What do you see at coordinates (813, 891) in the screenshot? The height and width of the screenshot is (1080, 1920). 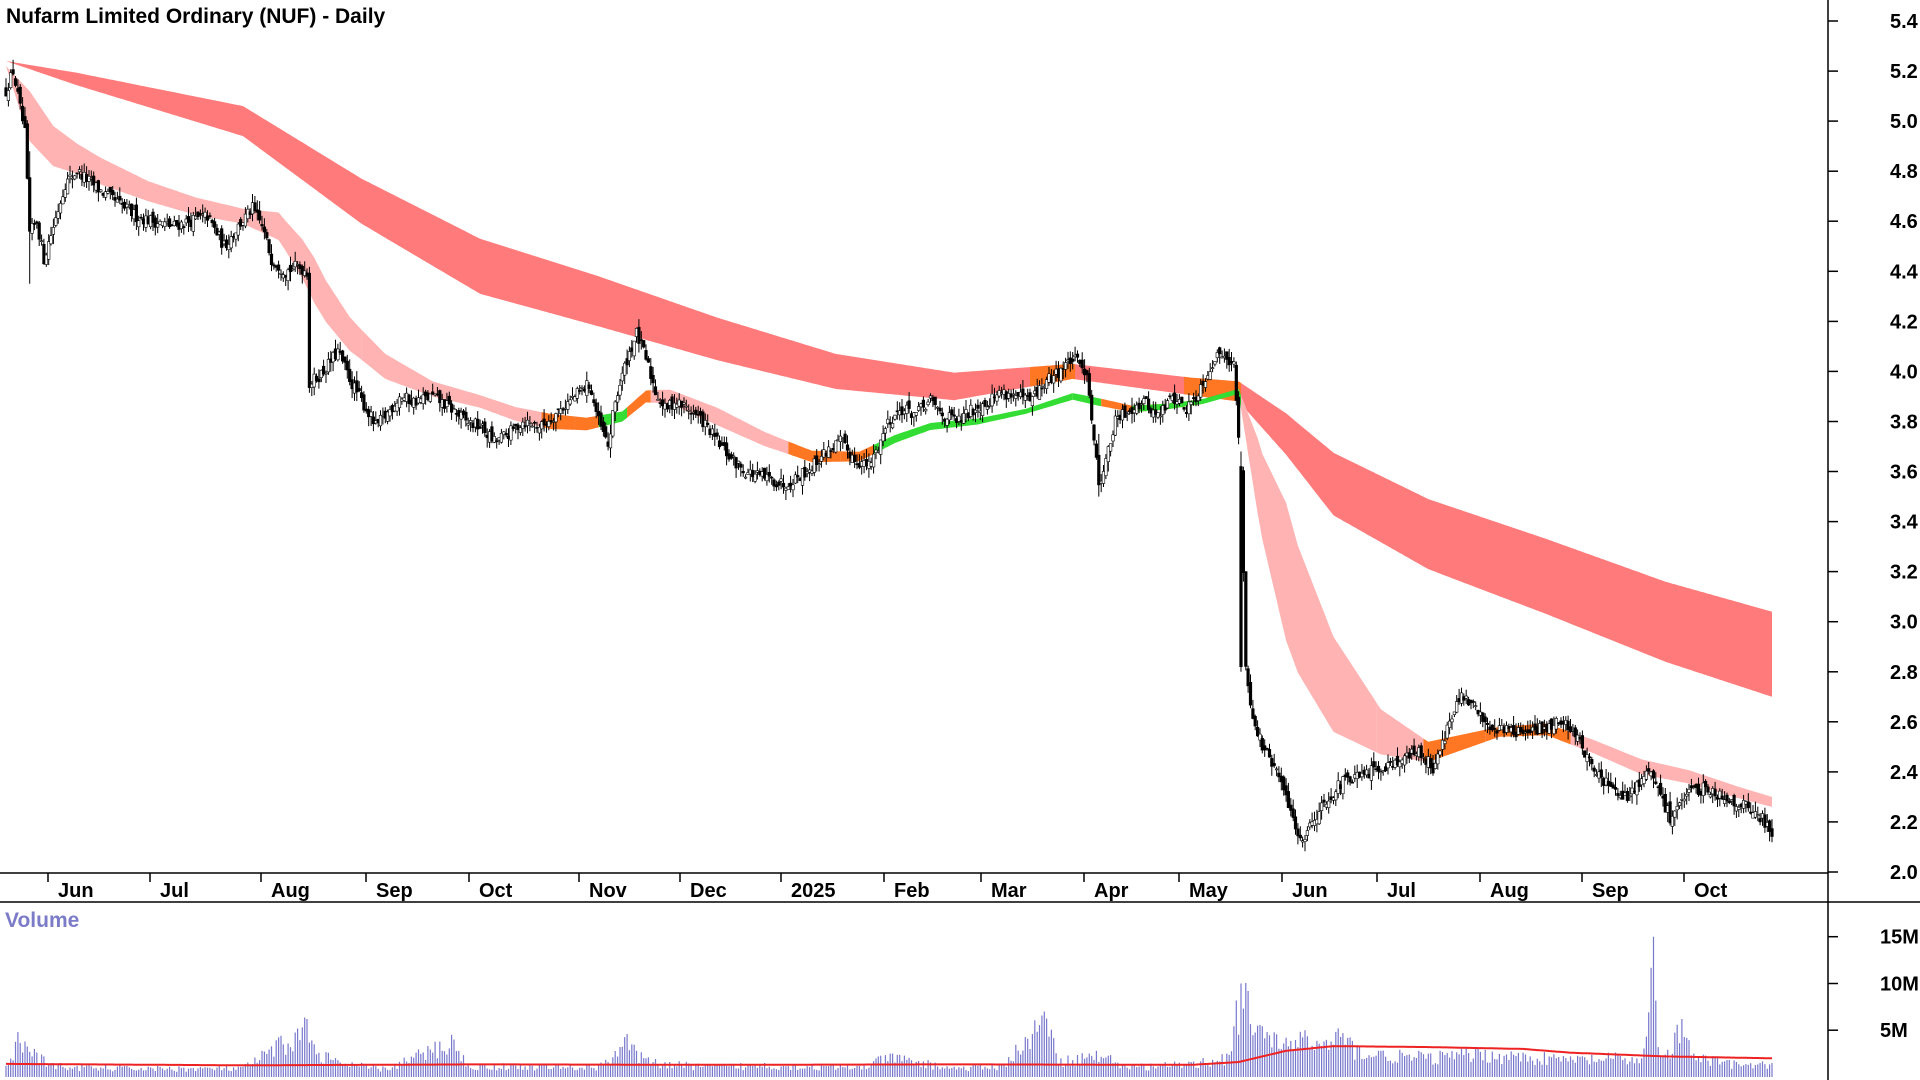 I see `time-tick-label: 2025` at bounding box center [813, 891].